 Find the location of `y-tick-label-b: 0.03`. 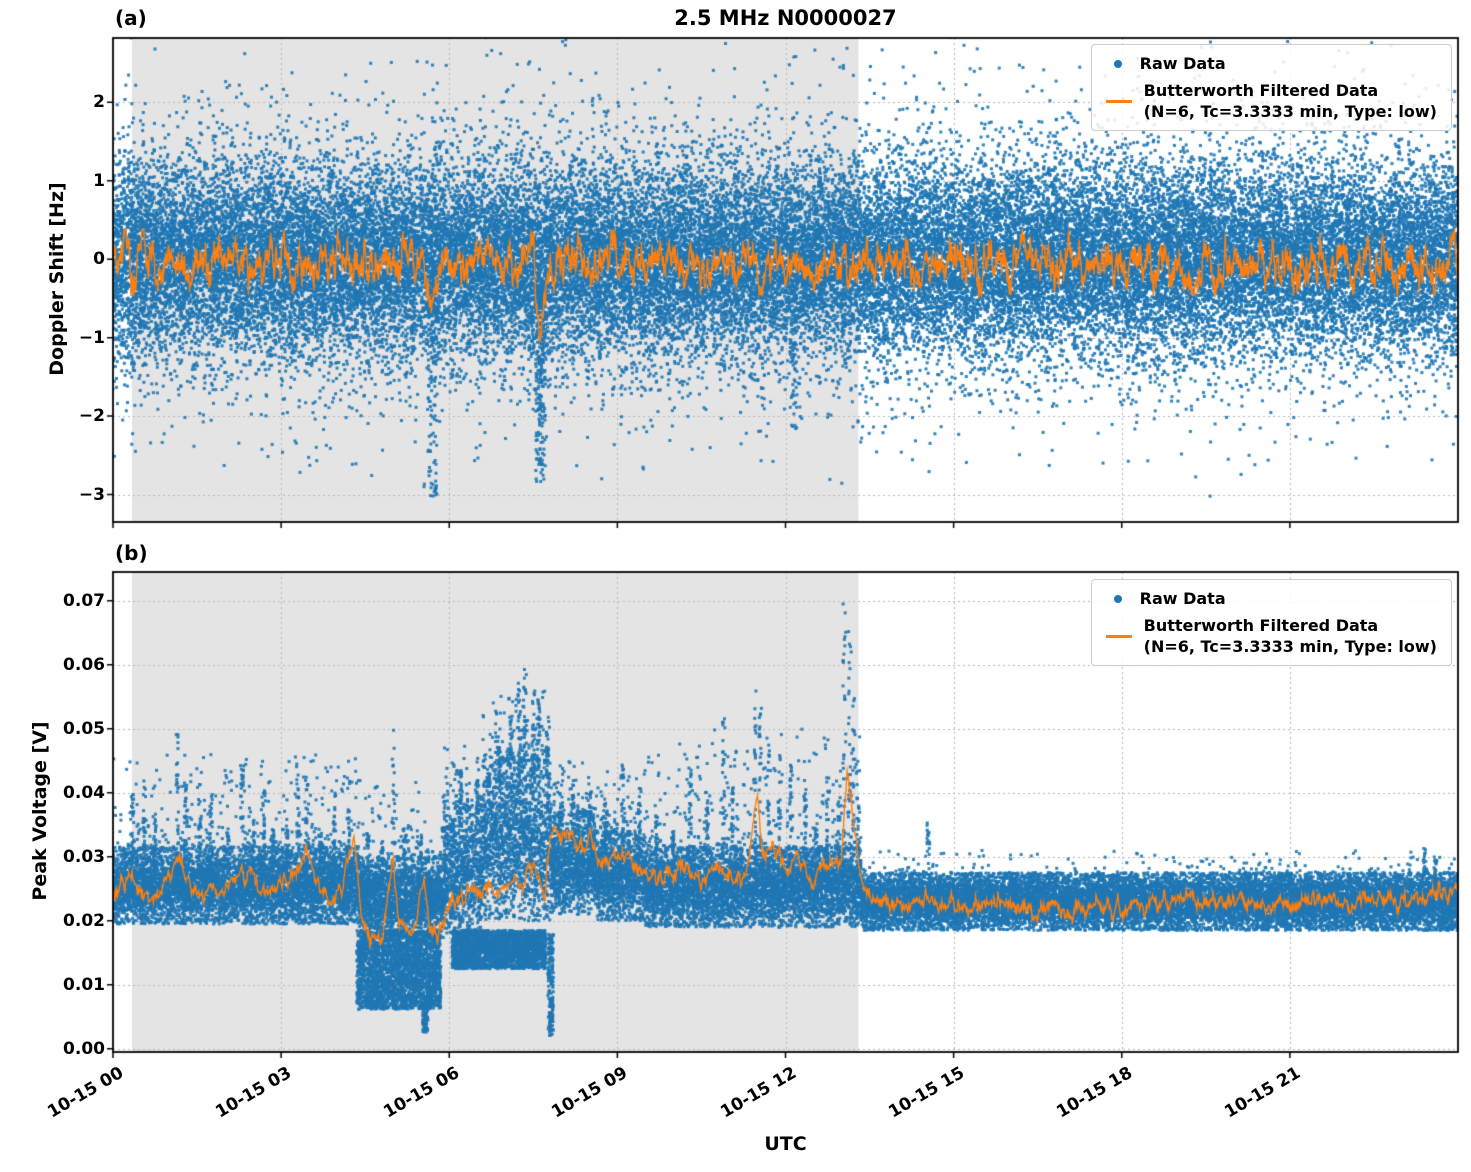

y-tick-label-b: 0.03 is located at coordinates (84, 856).